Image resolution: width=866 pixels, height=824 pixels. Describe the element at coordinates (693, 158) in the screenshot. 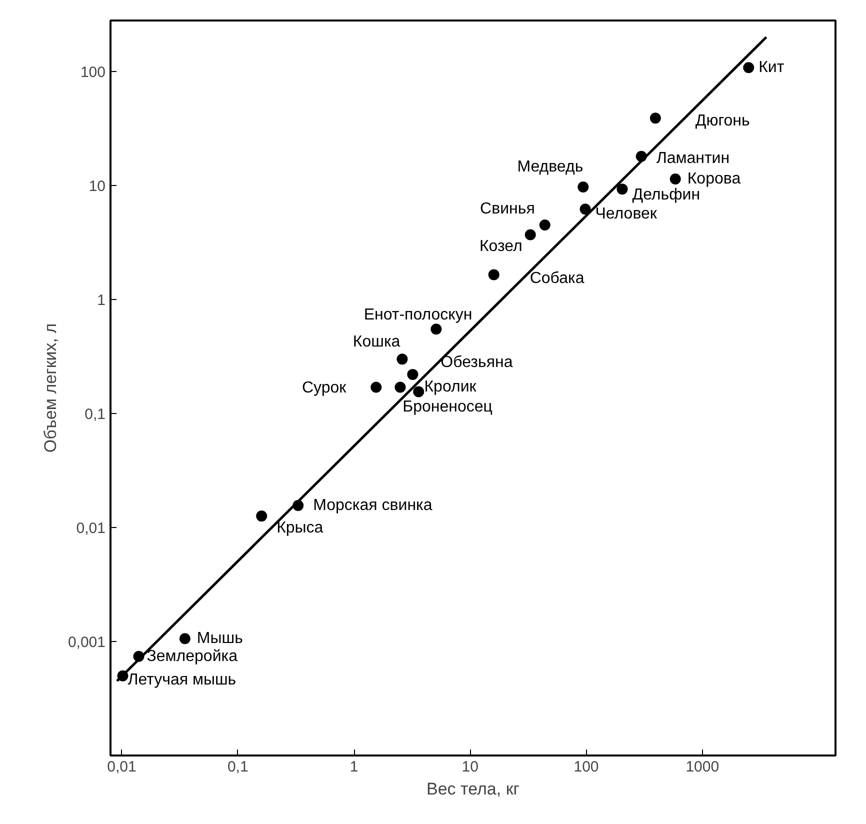

I see `annotation: Ламантин` at that location.